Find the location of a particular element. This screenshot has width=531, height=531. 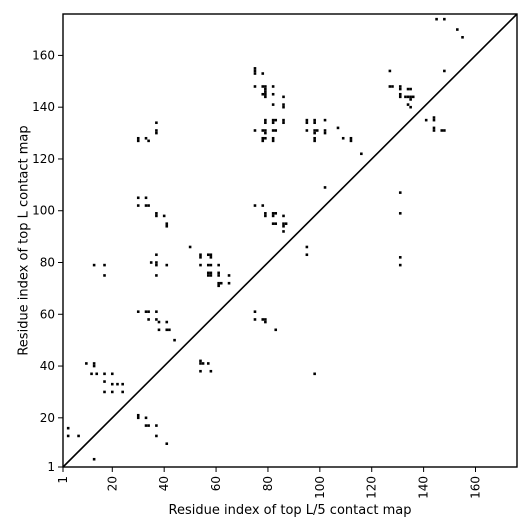

y-tick-label: 60 is located at coordinates (47, 314).